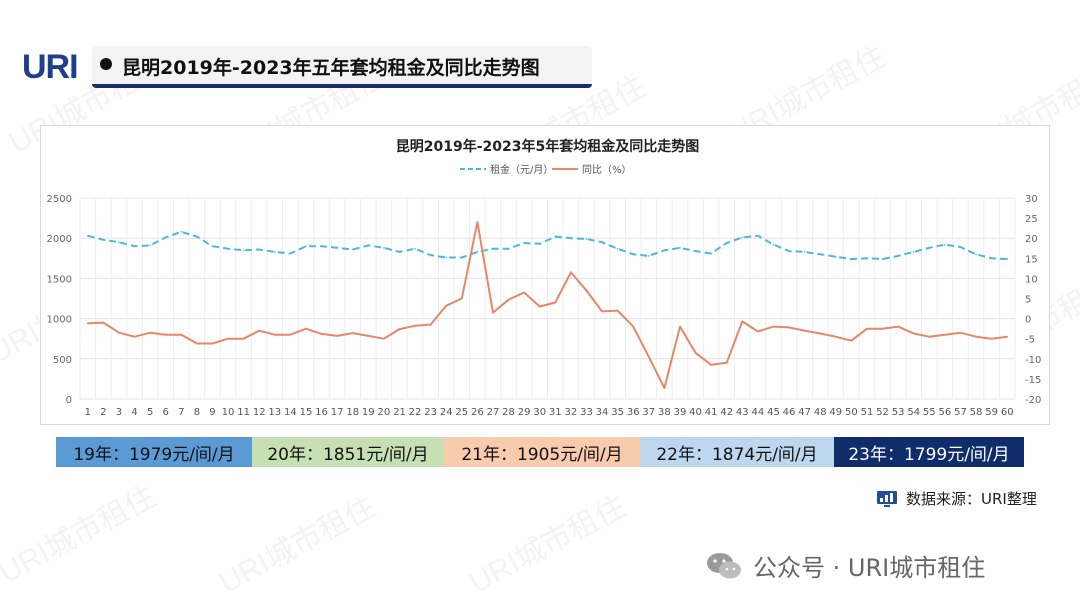  Describe the element at coordinates (166, 412) in the screenshot. I see `x-tick-label: 6` at that location.